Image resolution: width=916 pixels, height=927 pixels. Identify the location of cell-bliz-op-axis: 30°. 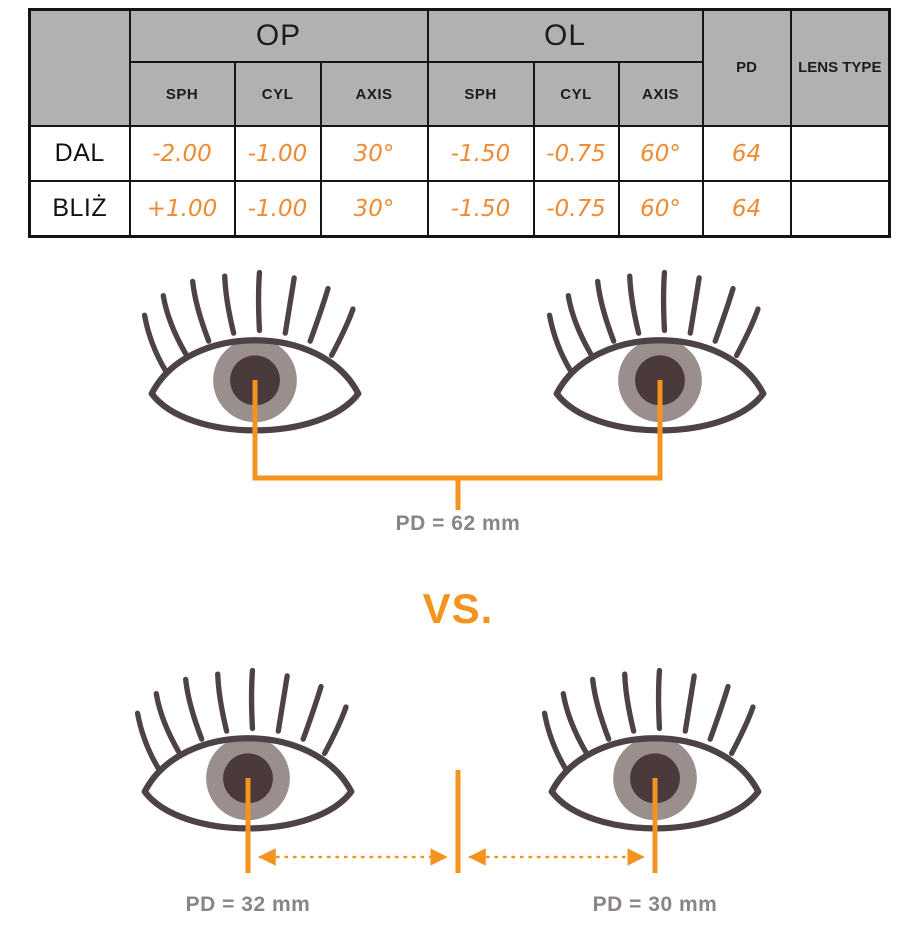
(374, 209).